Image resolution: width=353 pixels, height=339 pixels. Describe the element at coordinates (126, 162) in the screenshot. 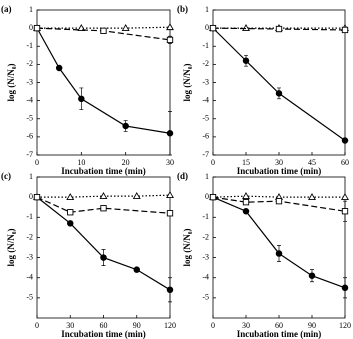

I see `x-tick-label: 20` at that location.